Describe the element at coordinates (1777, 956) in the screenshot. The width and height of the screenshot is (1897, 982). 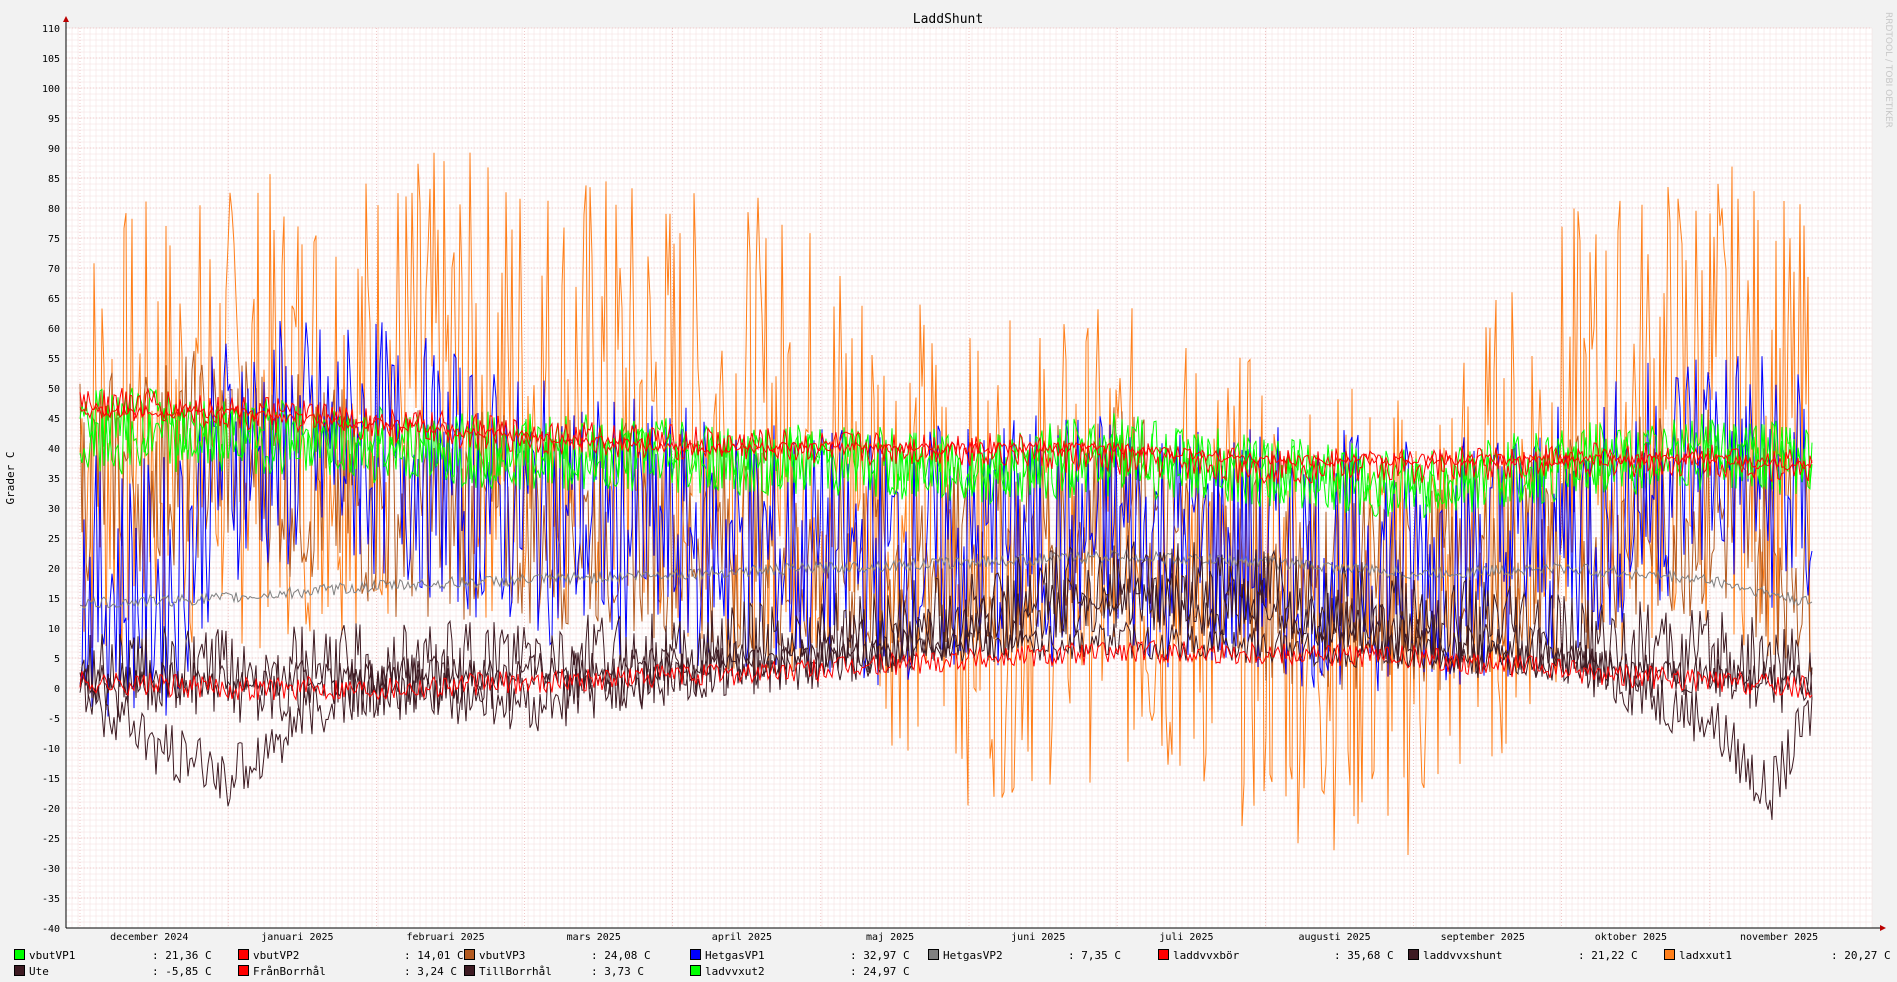
I see `legend-item-ladxxut1: ladxxut1: 20,27 C` at that location.